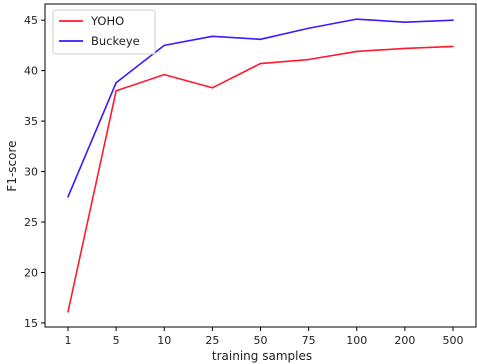 The height and width of the screenshot is (364, 477). I want to click on legend: YOHO Buckeye, so click(104, 32).